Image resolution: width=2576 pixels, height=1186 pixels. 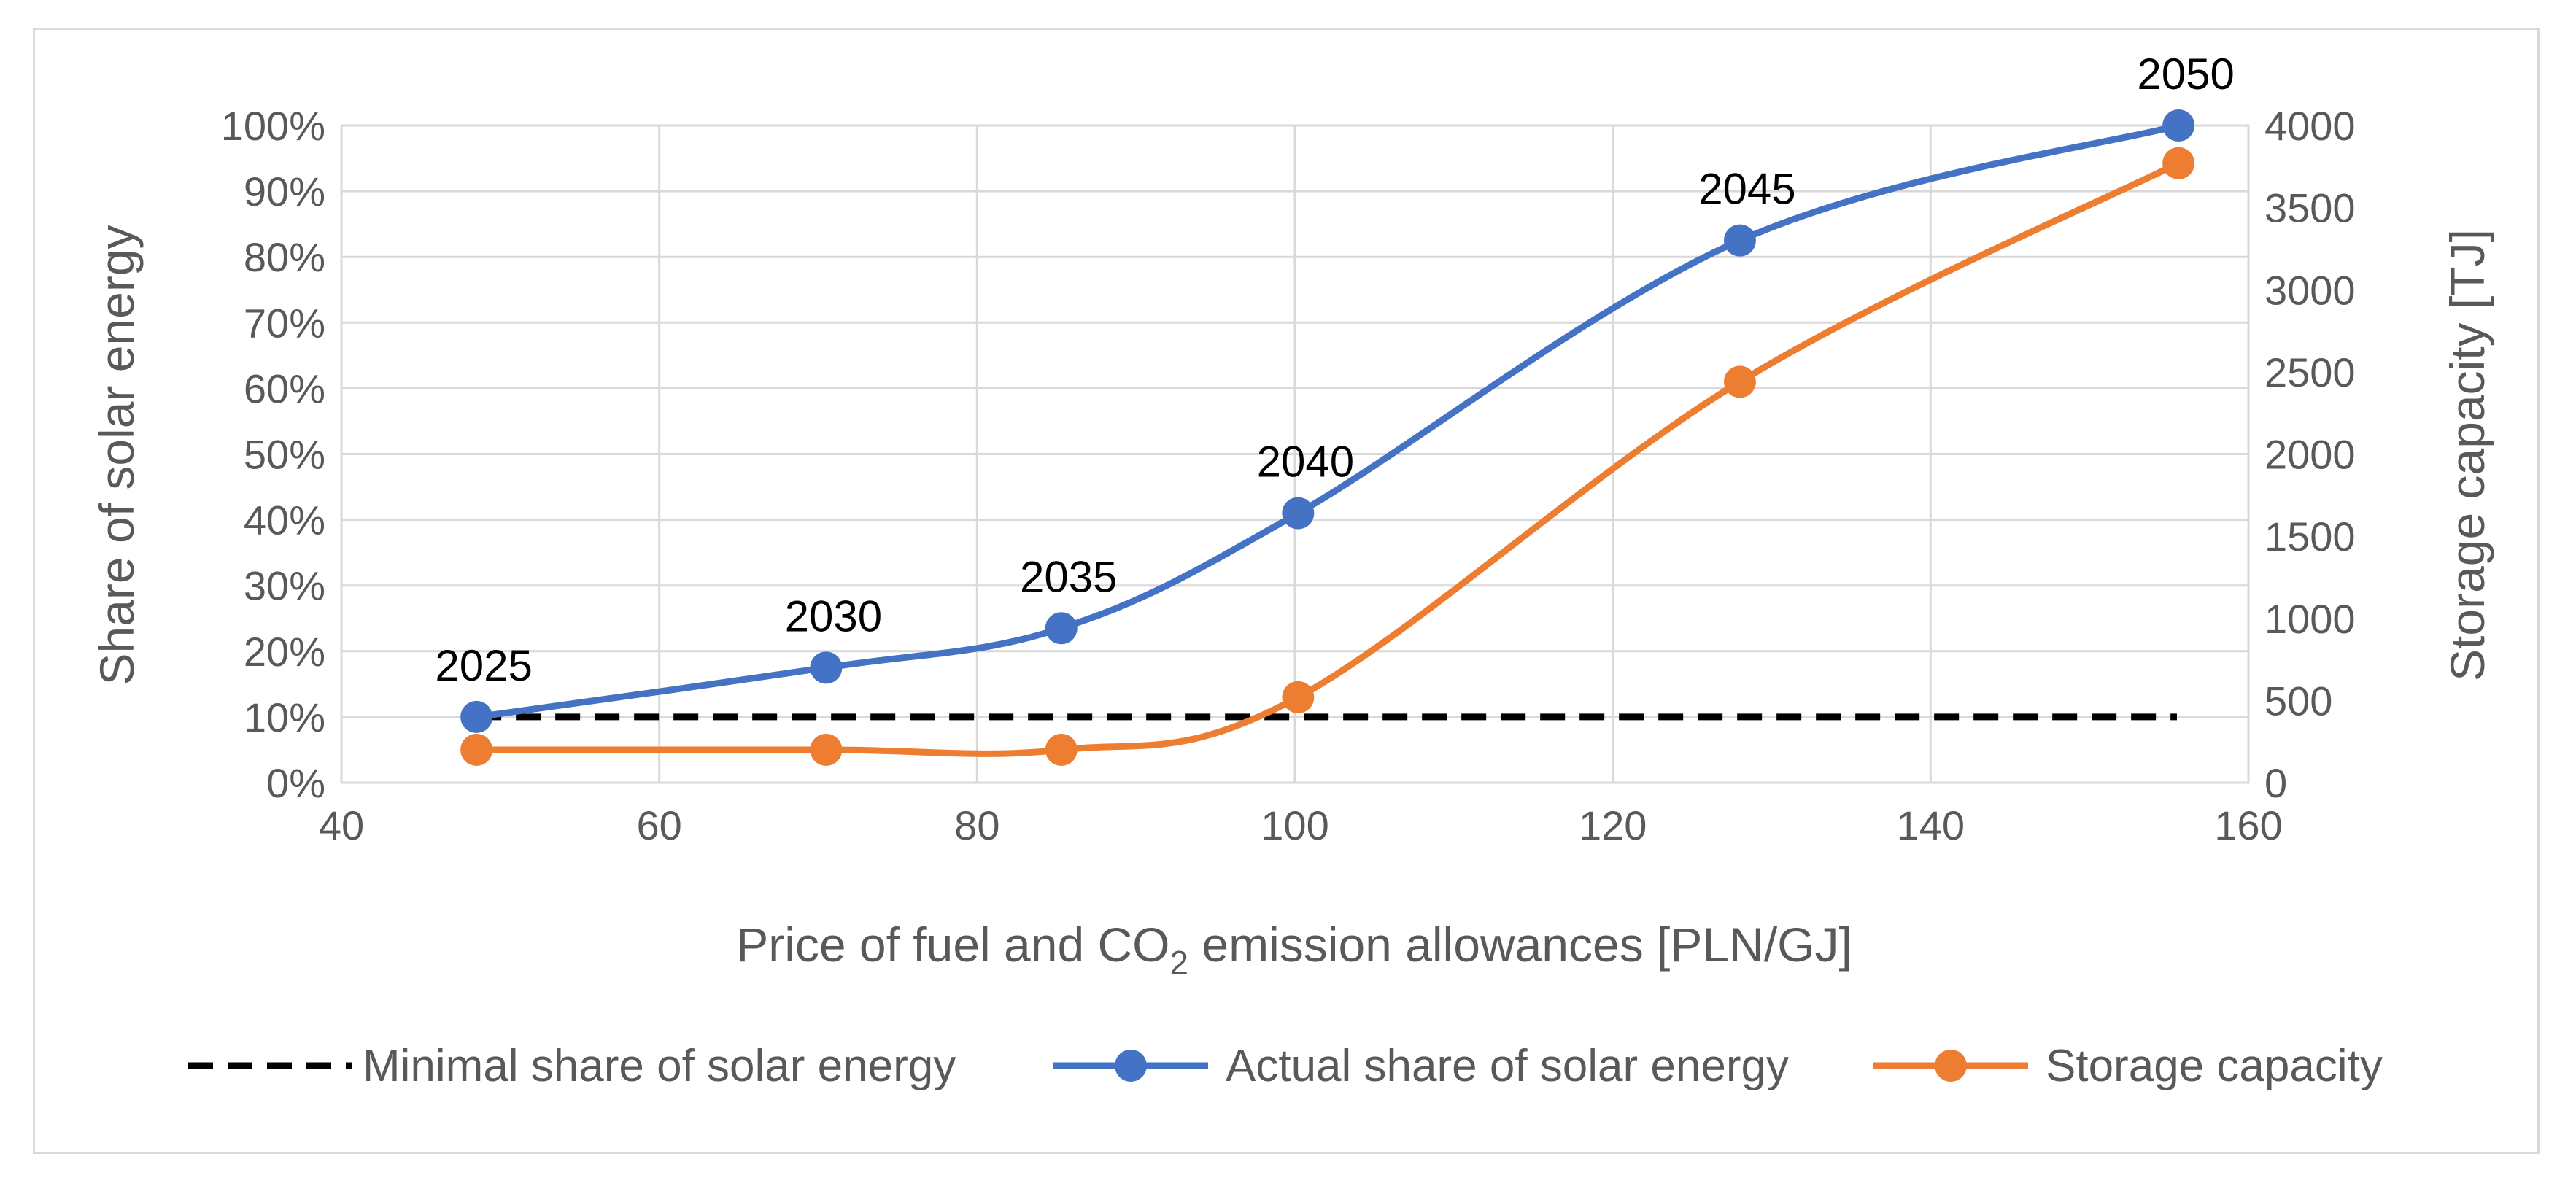 I want to click on data-label: 2045, so click(x=1746, y=189).